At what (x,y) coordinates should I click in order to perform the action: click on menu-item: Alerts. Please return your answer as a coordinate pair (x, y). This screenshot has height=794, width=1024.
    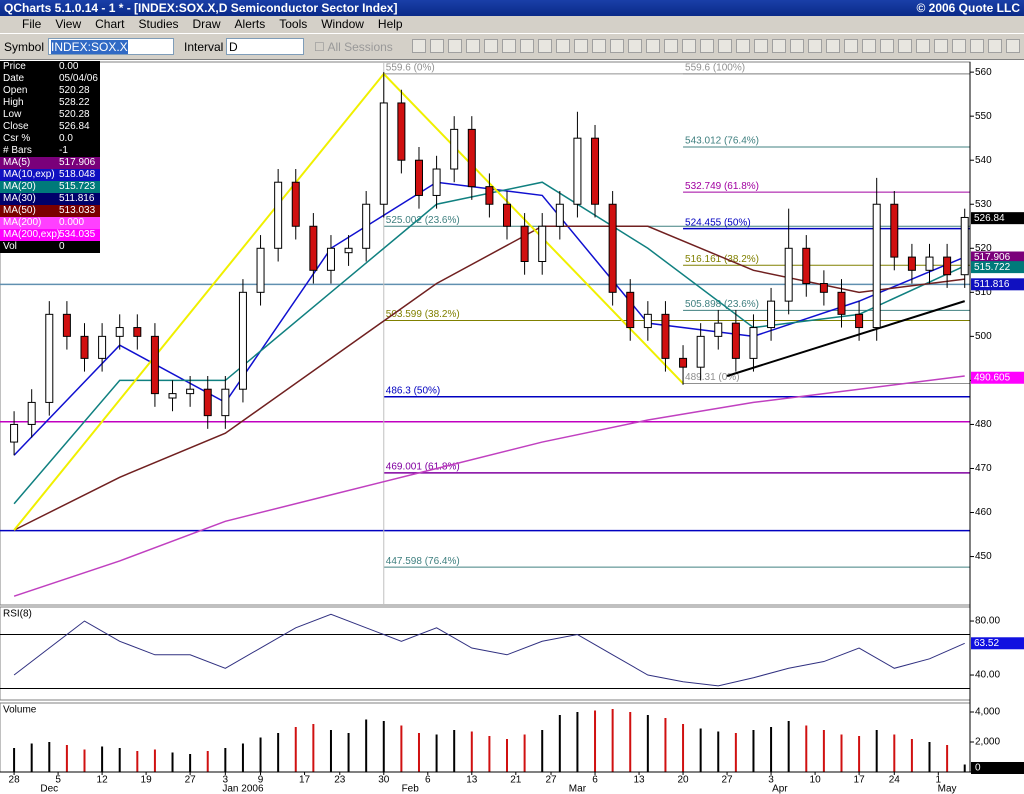
    Looking at the image, I should click on (250, 24).